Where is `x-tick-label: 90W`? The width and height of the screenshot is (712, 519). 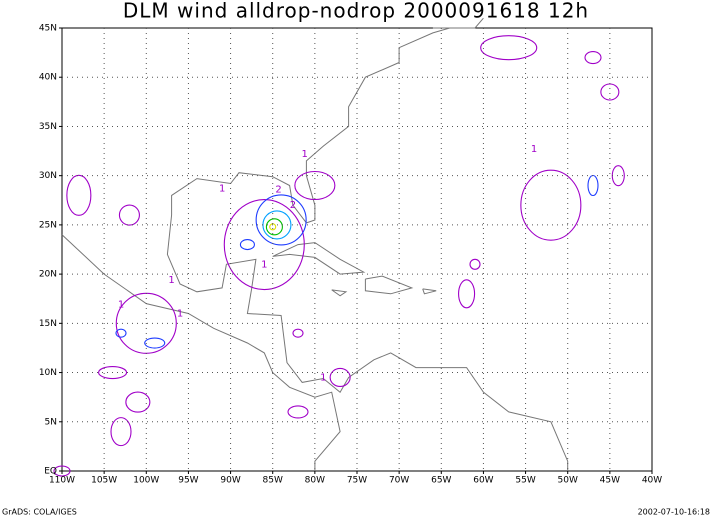 x-tick-label: 90W is located at coordinates (230, 481).